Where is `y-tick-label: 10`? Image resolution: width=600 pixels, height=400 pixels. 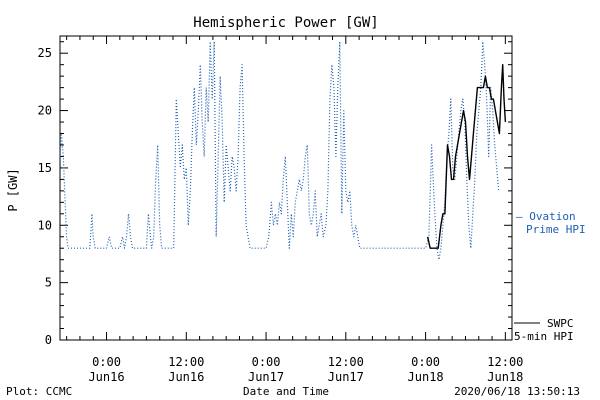
y-tick-label: 10 is located at coordinates (45, 225).